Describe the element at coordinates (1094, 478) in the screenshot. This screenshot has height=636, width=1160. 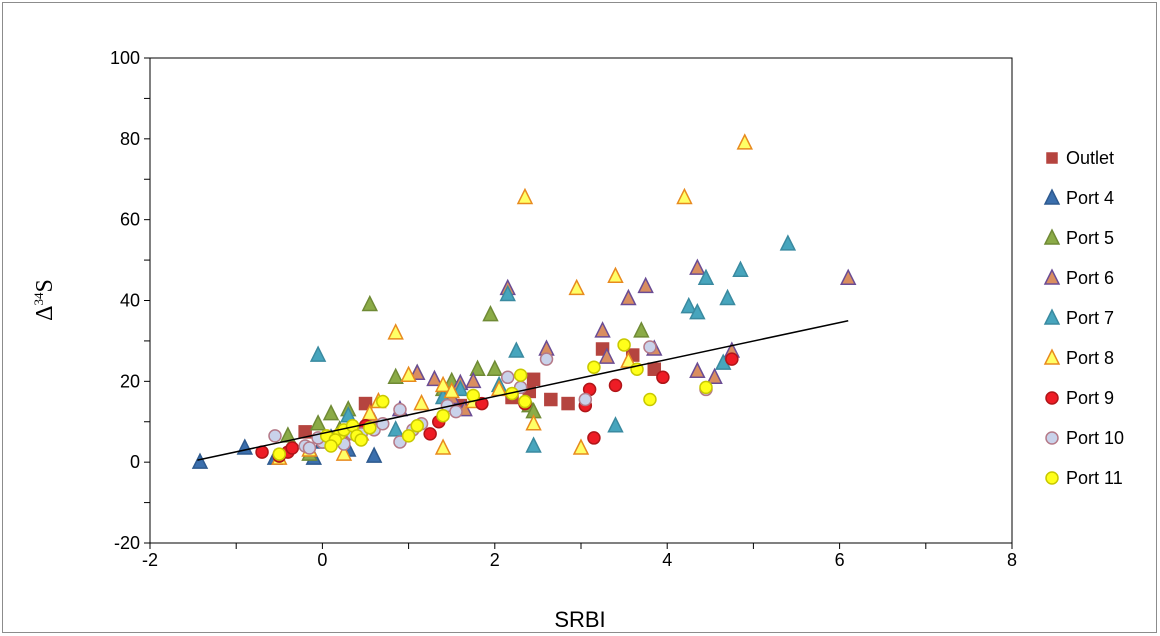
I see `legend-label: Port 11` at that location.